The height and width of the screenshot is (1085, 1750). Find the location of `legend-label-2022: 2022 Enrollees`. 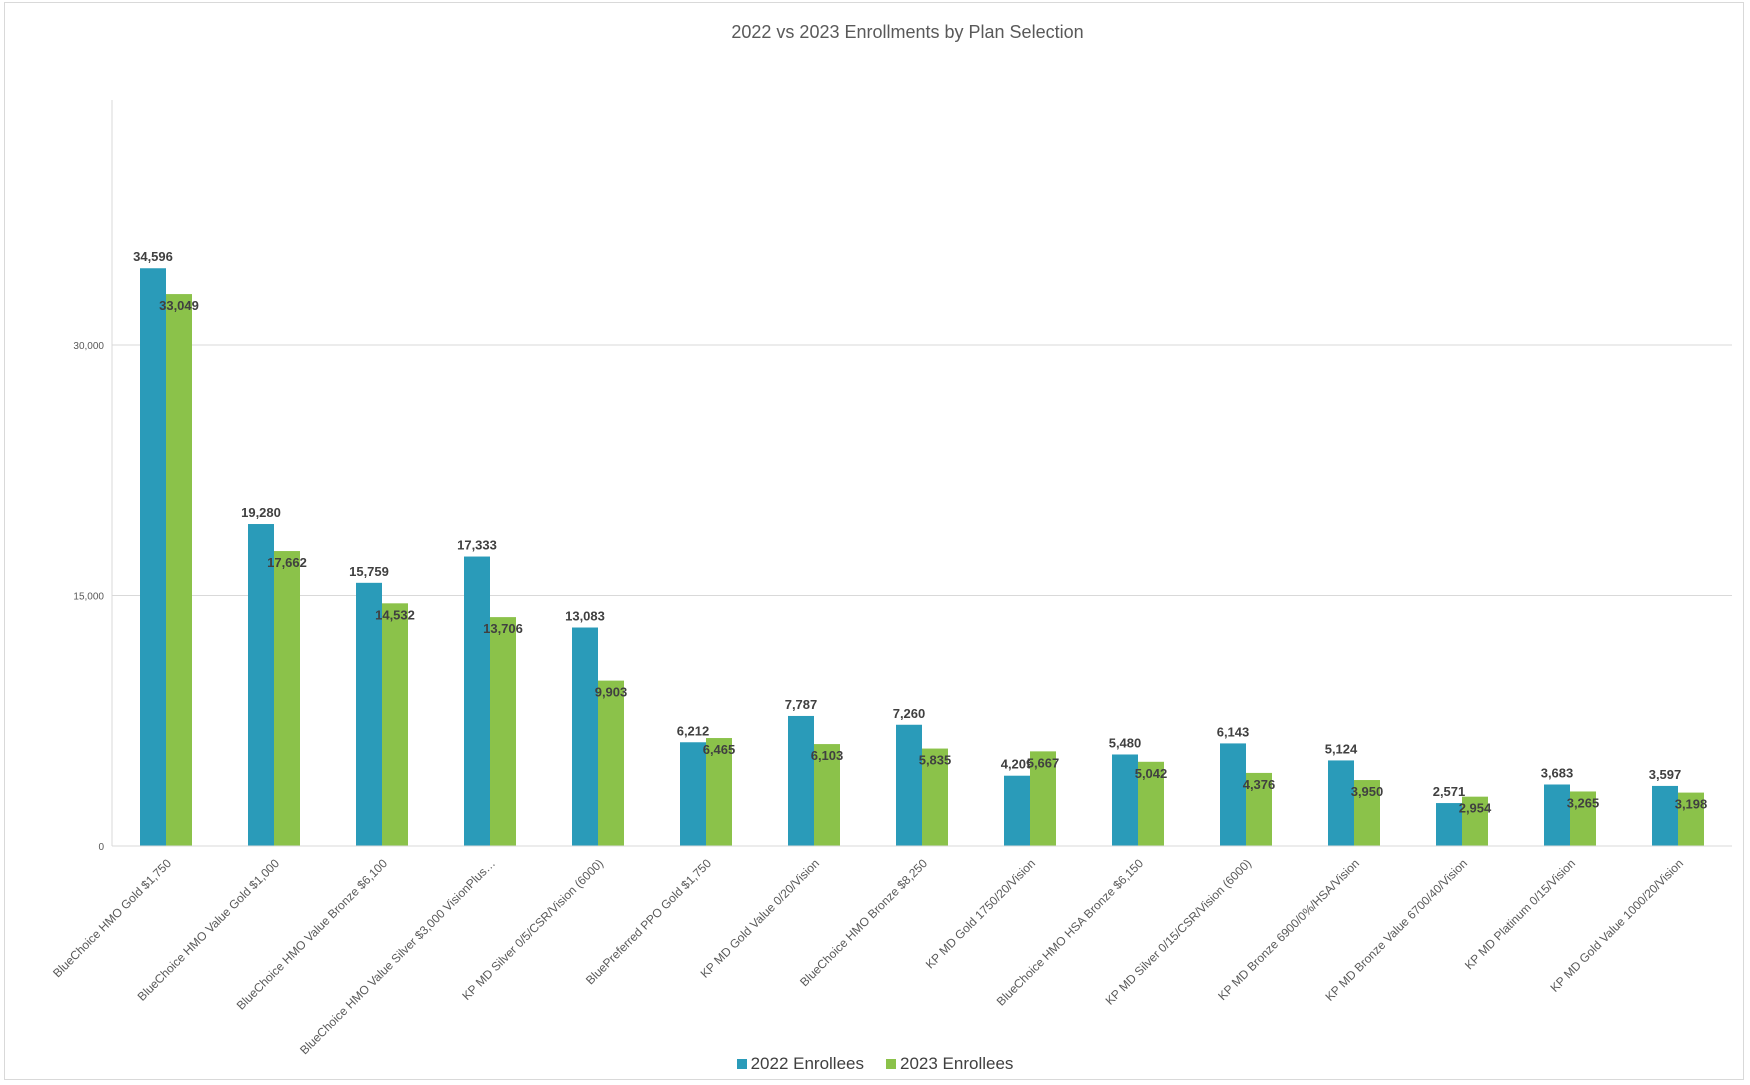

legend-label-2022: 2022 Enrollees is located at coordinates (807, 1063).